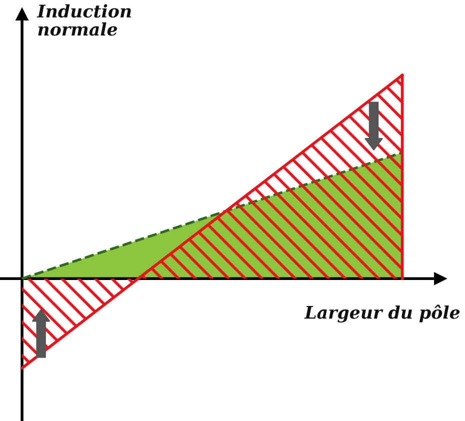  Describe the element at coordinates (83, 20) in the screenshot. I see `y-axis-title: Induction normale` at that location.